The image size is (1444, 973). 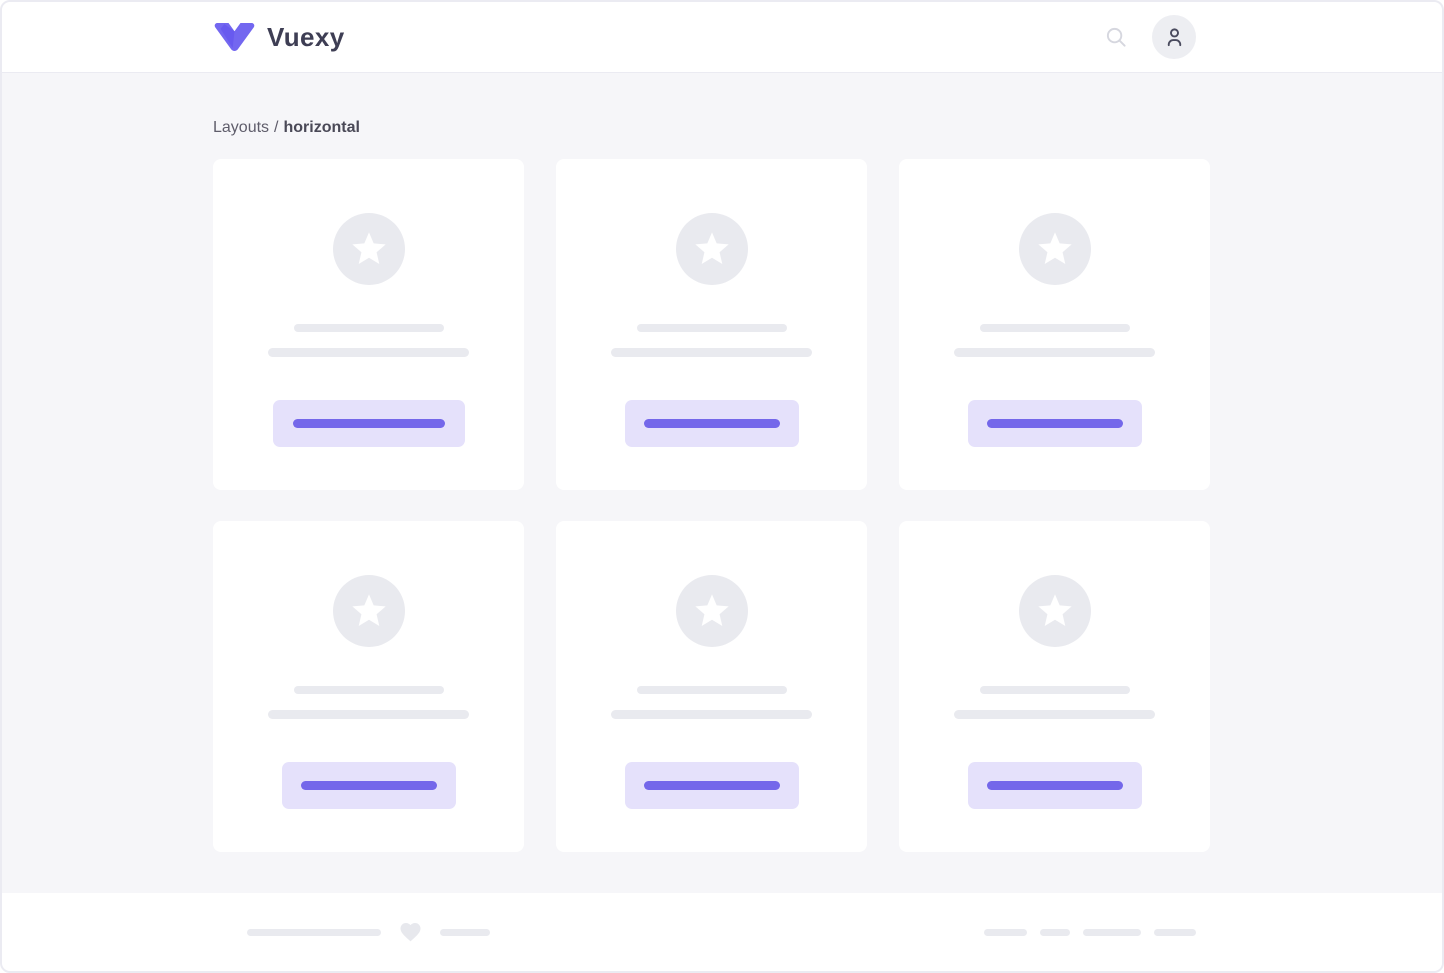 I want to click on brand-name: Vuexy, so click(x=306, y=36).